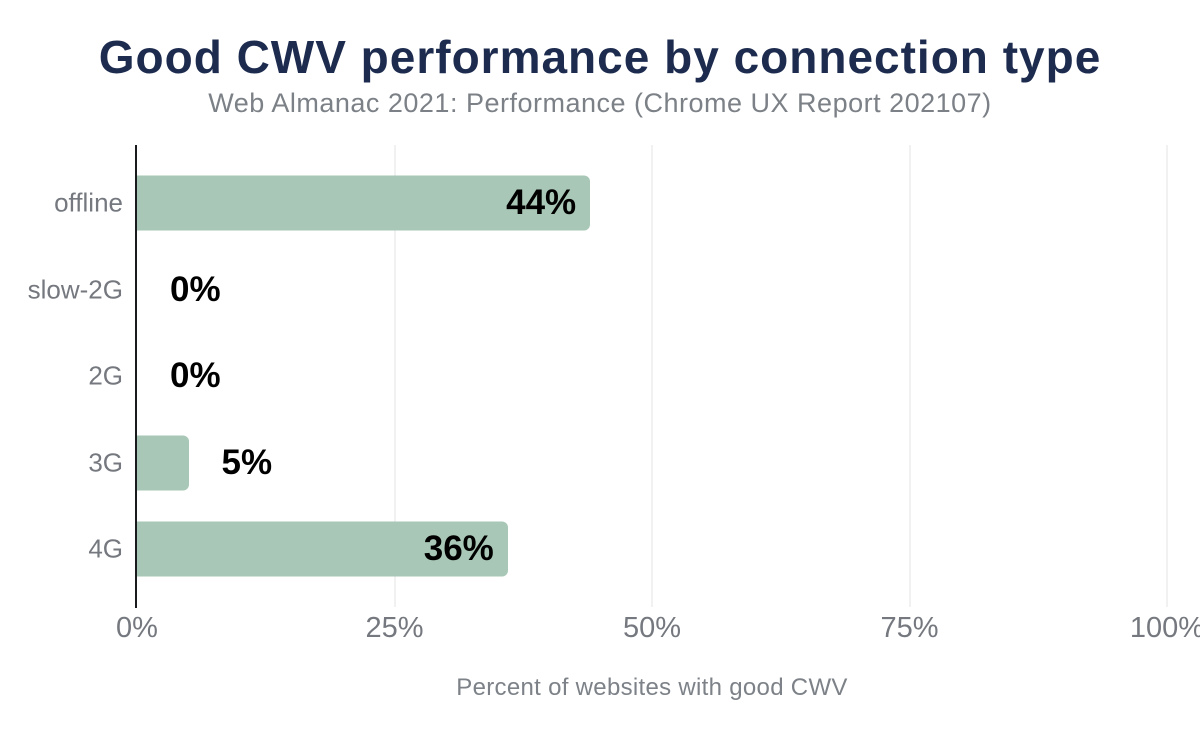 The image size is (1200, 742). I want to click on x-tick-label: 0%, so click(137, 628).